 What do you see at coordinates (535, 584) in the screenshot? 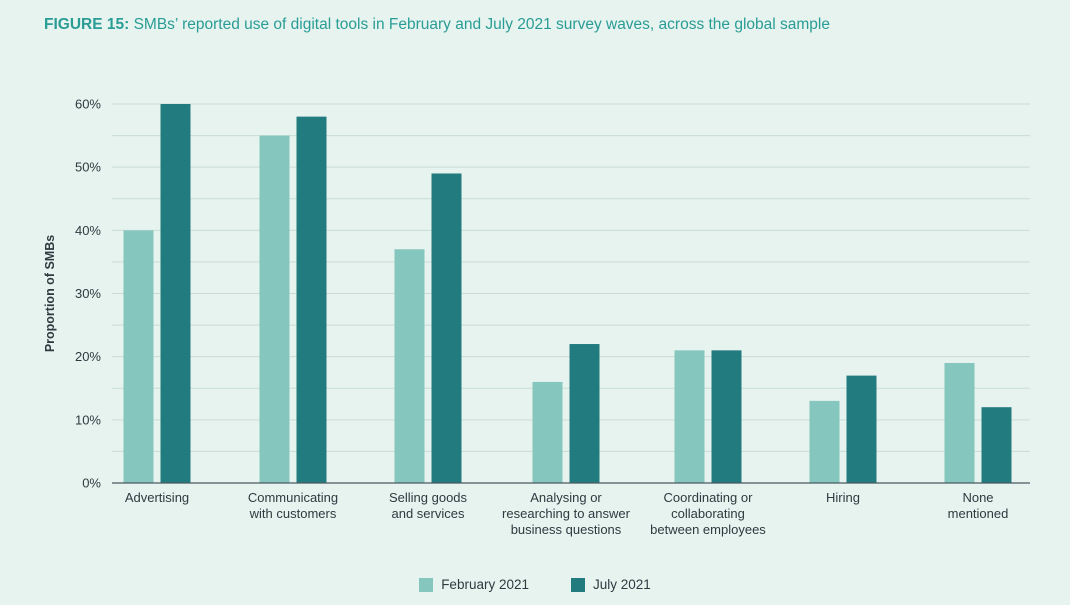
I see `legend: February 2021 July 2021` at bounding box center [535, 584].